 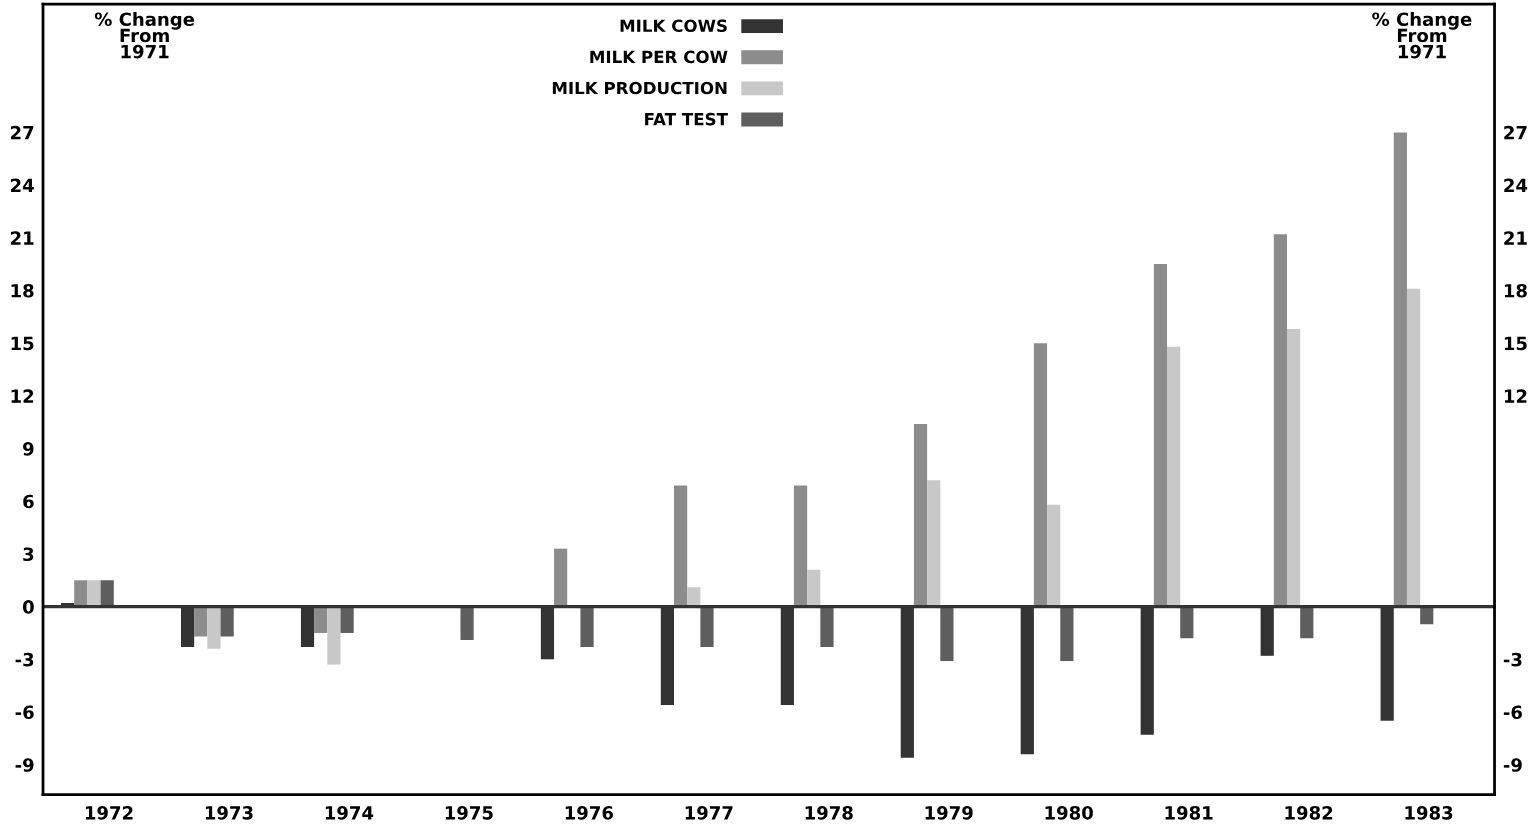 What do you see at coordinates (229, 812) in the screenshot?
I see `x-tick-label: 1973` at bounding box center [229, 812].